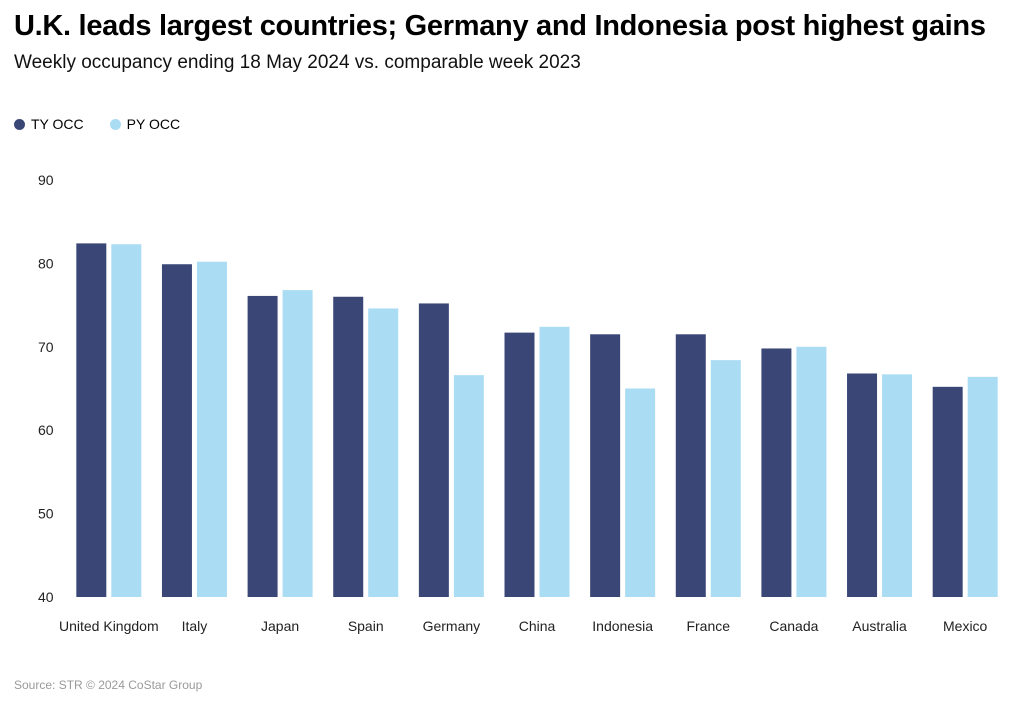 The image size is (1024, 702). I want to click on bar-ty-australia, so click(862, 485).